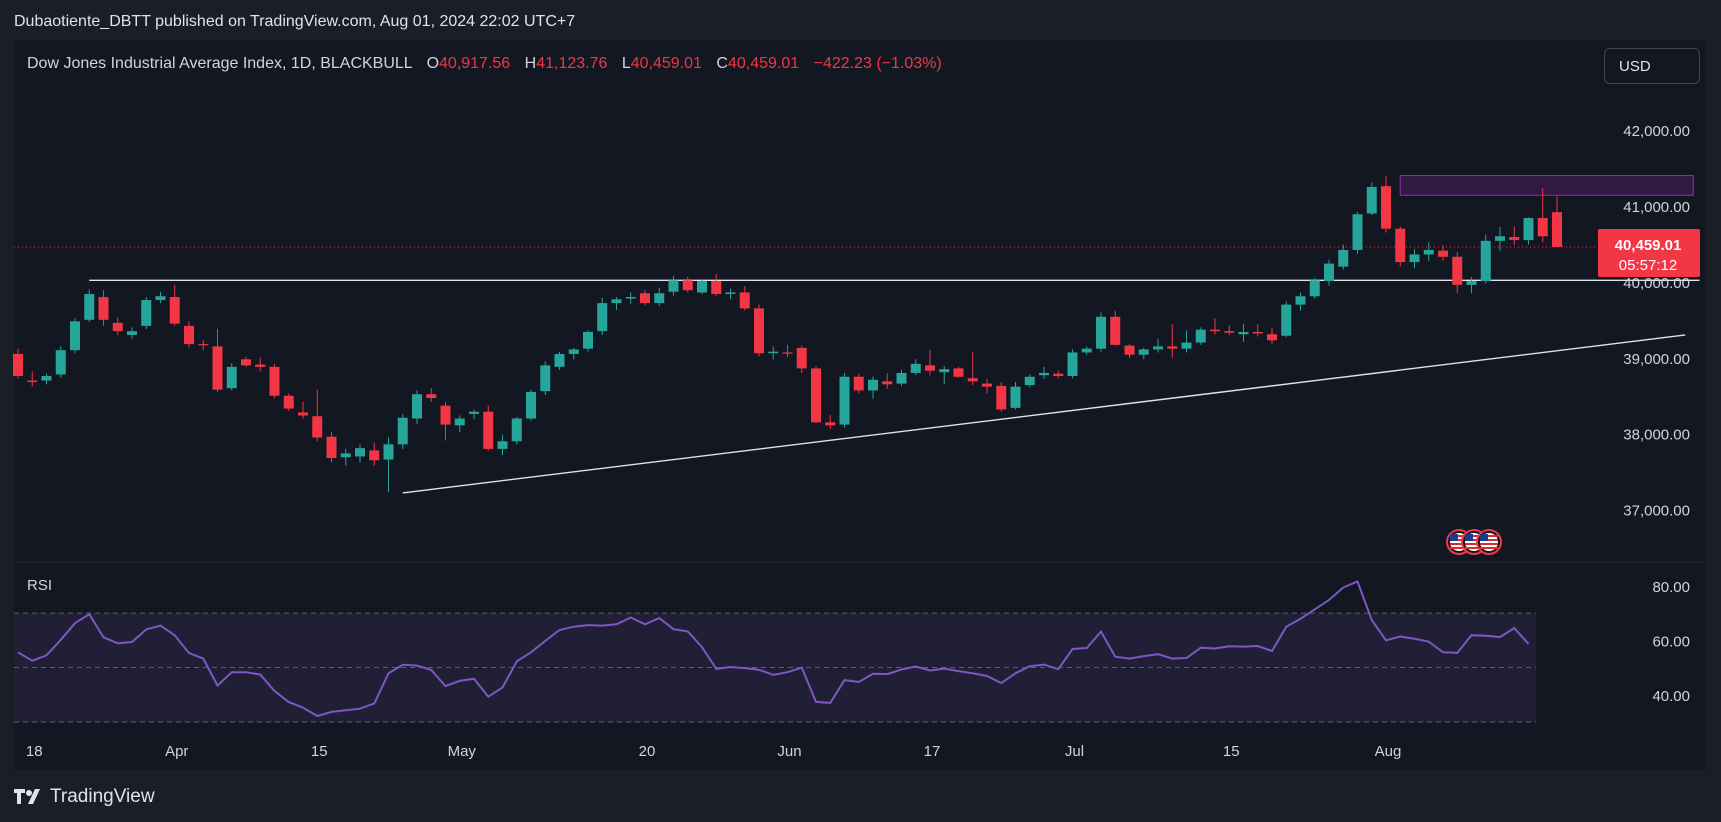 This screenshot has height=822, width=1721. Describe the element at coordinates (789, 751) in the screenshot. I see `time-tick-label: Jun` at that location.